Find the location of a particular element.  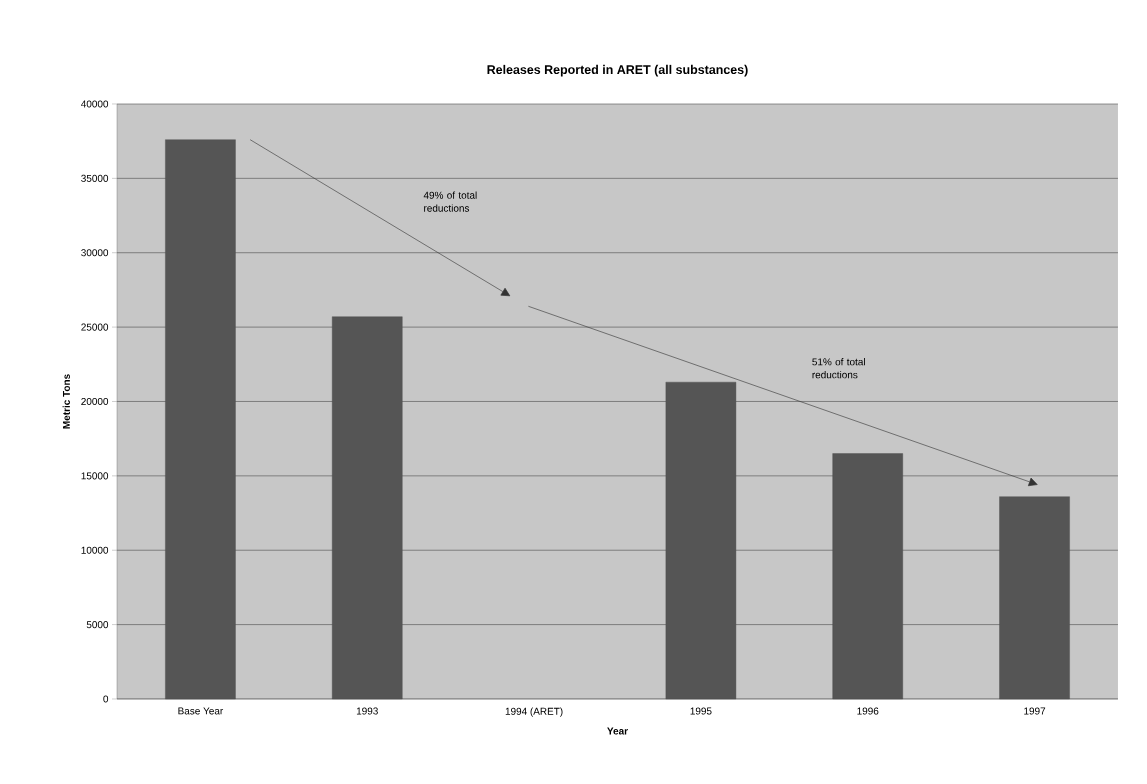

x-axis-title: Year is located at coordinates (617, 731).